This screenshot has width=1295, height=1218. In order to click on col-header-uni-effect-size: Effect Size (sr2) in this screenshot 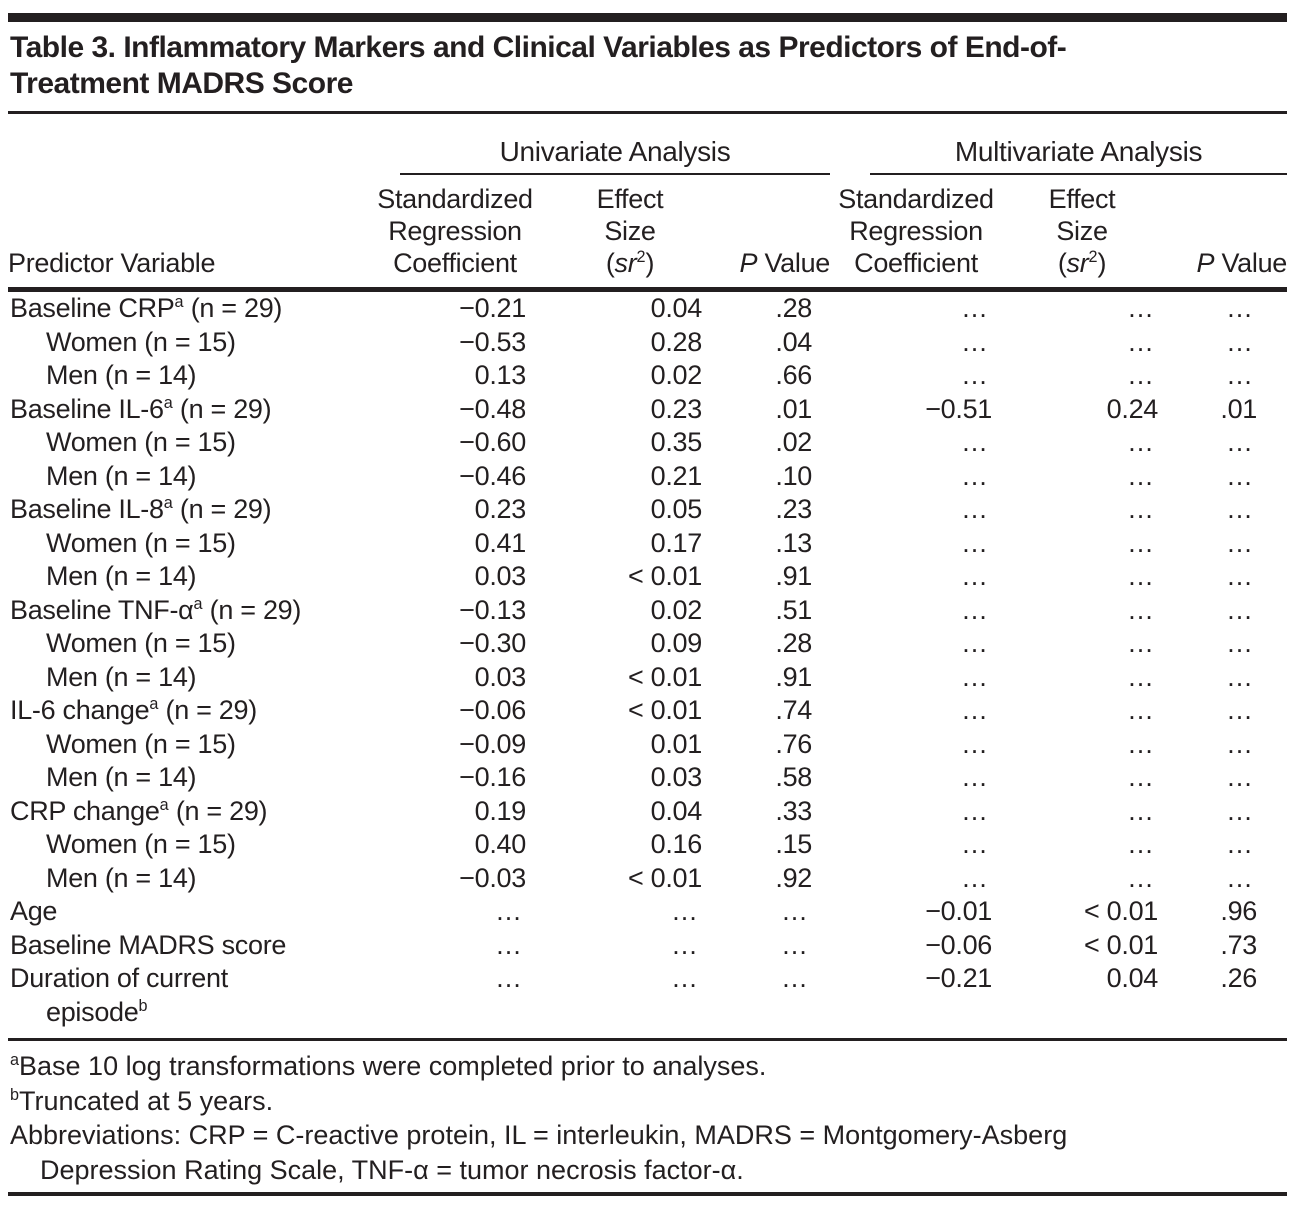, I will do `click(630, 233)`.